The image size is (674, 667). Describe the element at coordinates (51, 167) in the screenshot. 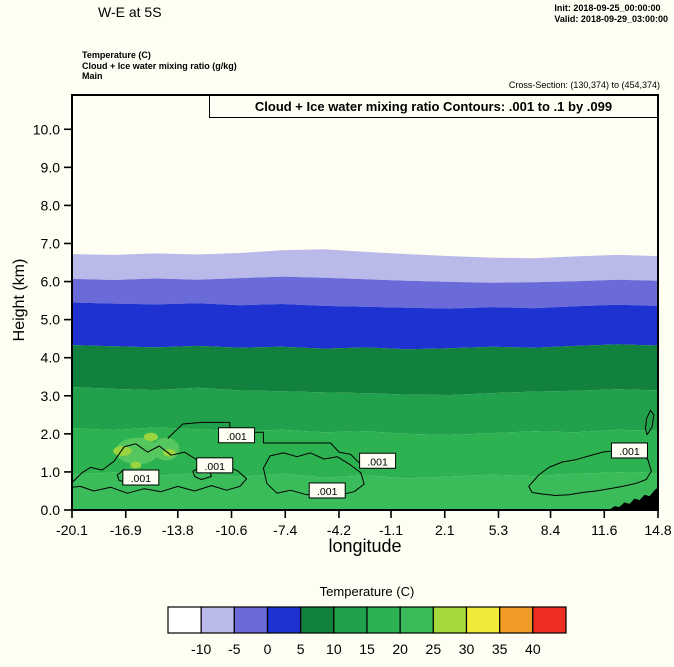

I see `y-tick-label: 9.0` at that location.